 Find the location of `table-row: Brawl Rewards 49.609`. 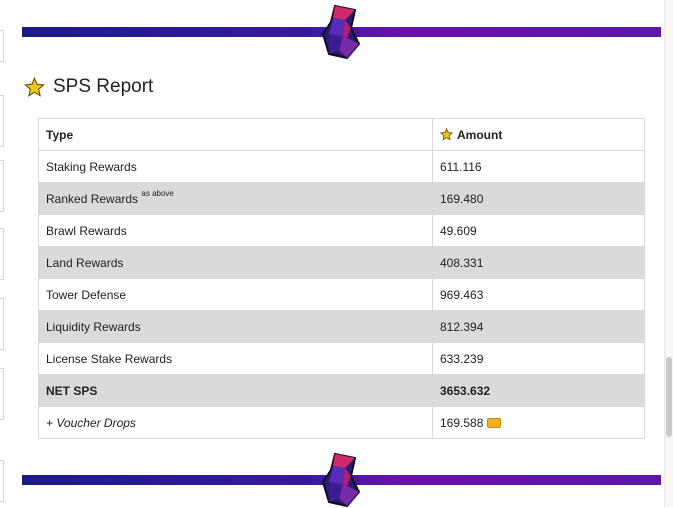

table-row: Brawl Rewards 49.609 is located at coordinates (341, 230).